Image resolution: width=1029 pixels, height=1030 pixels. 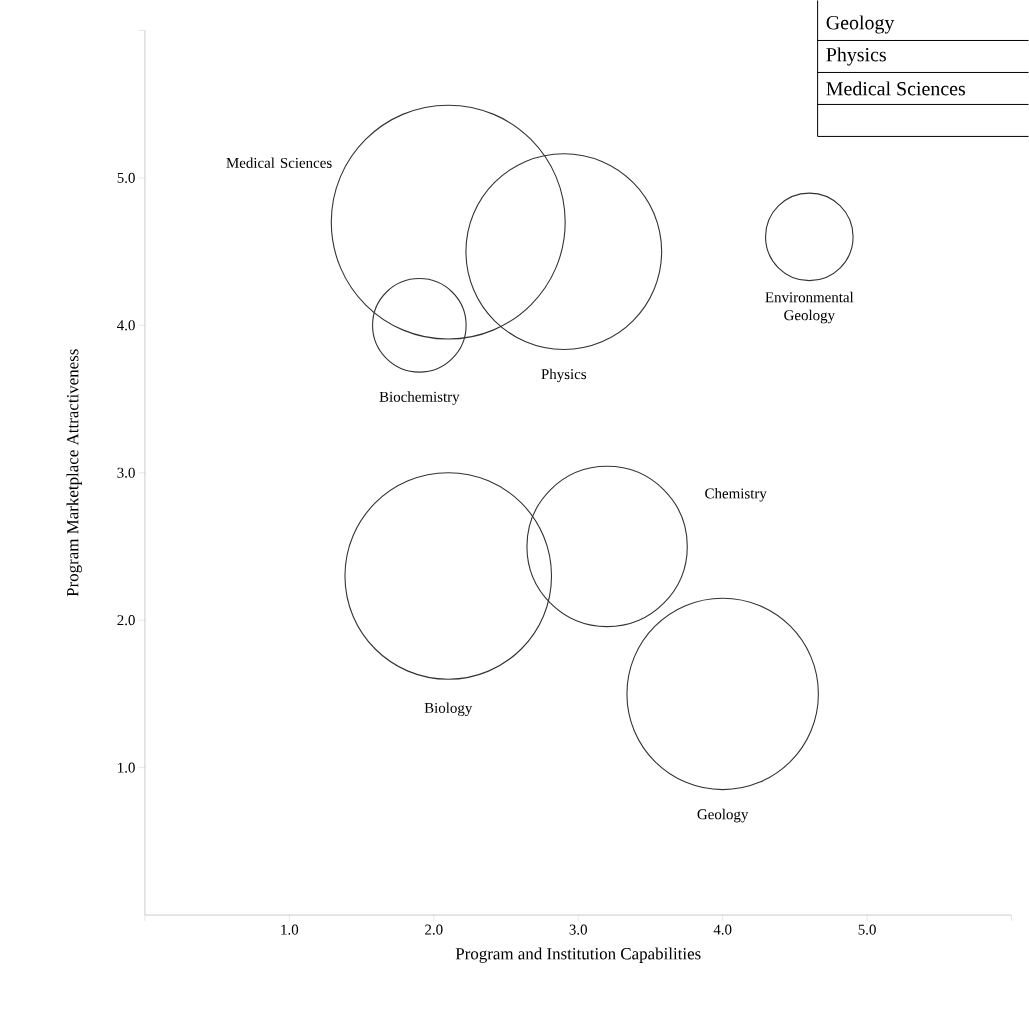 What do you see at coordinates (723, 815) in the screenshot?
I see `series-label: Geology` at bounding box center [723, 815].